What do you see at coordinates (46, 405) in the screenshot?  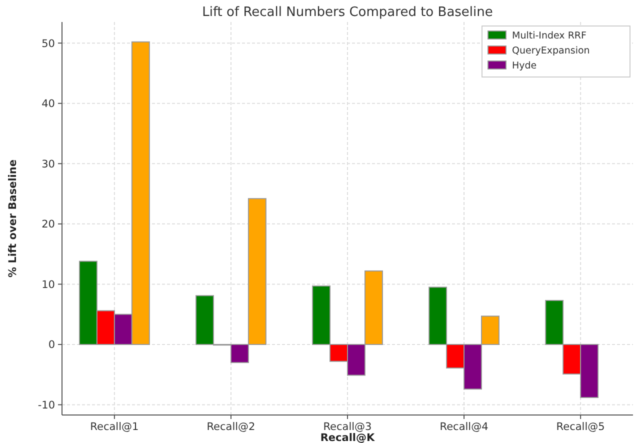 I see `y-tick-label: -10` at bounding box center [46, 405].